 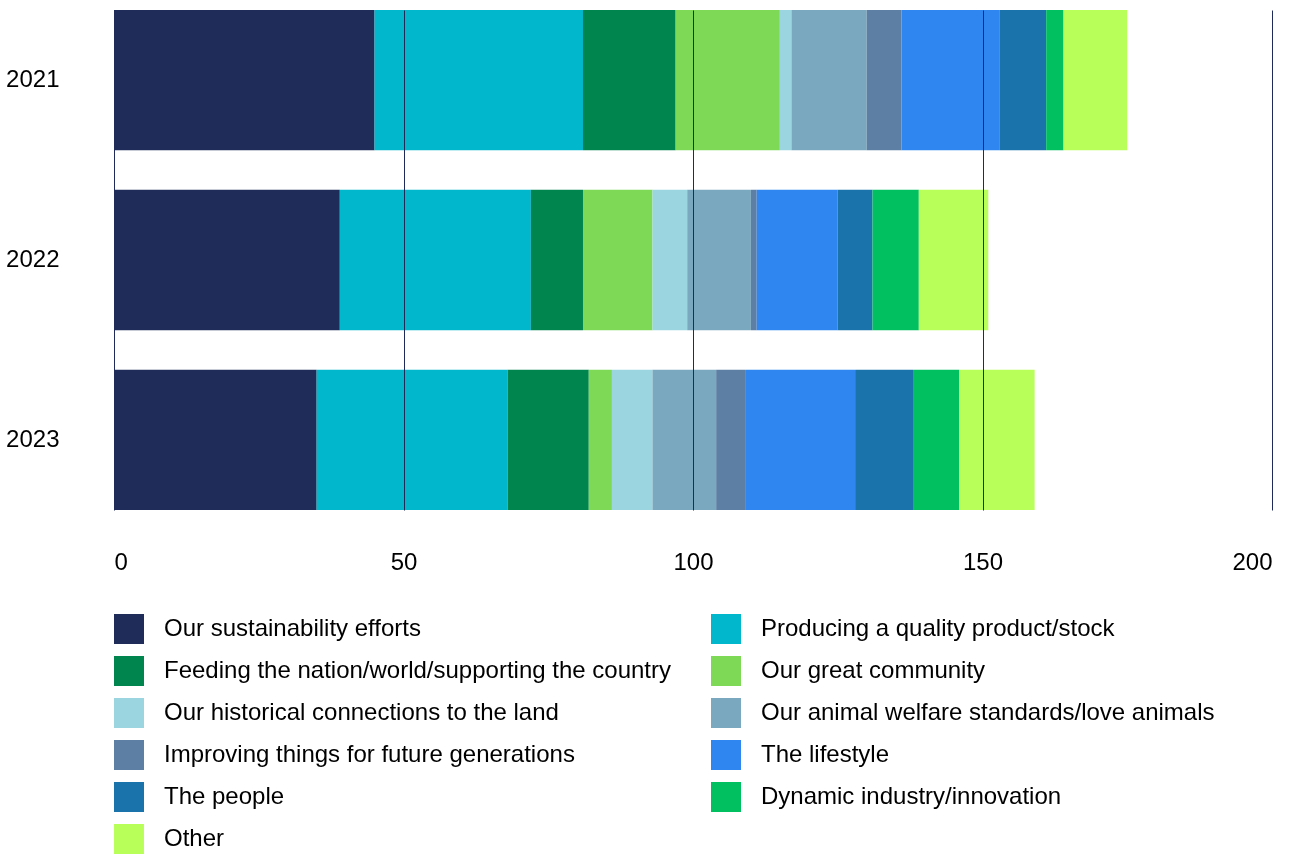 I want to click on legend-label: Our animal welfare standards/love animals, so click(x=988, y=711).